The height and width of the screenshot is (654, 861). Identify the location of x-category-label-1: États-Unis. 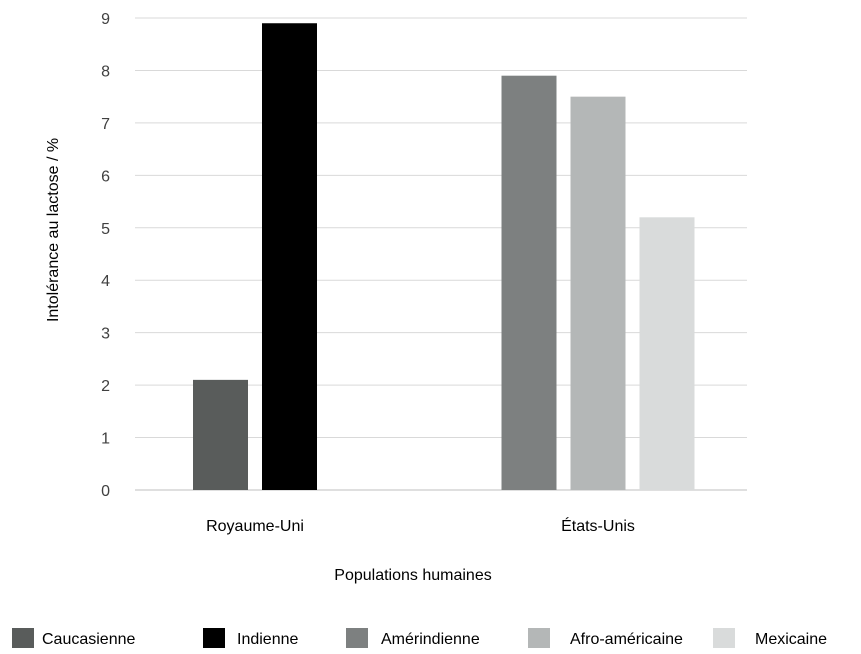
(598, 525).